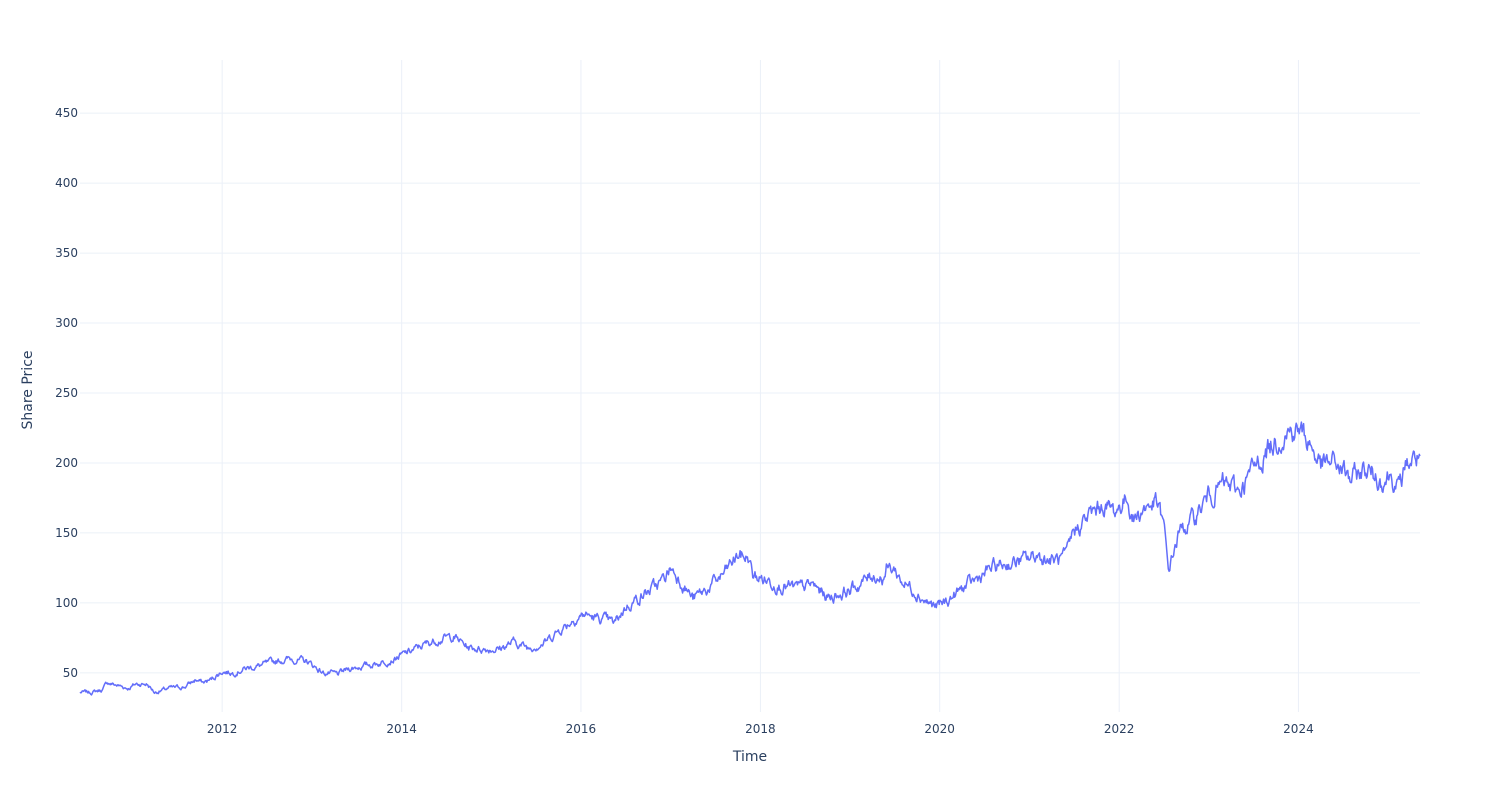 The width and height of the screenshot is (1500, 800). I want to click on x-tick-label: 2018, so click(760, 729).